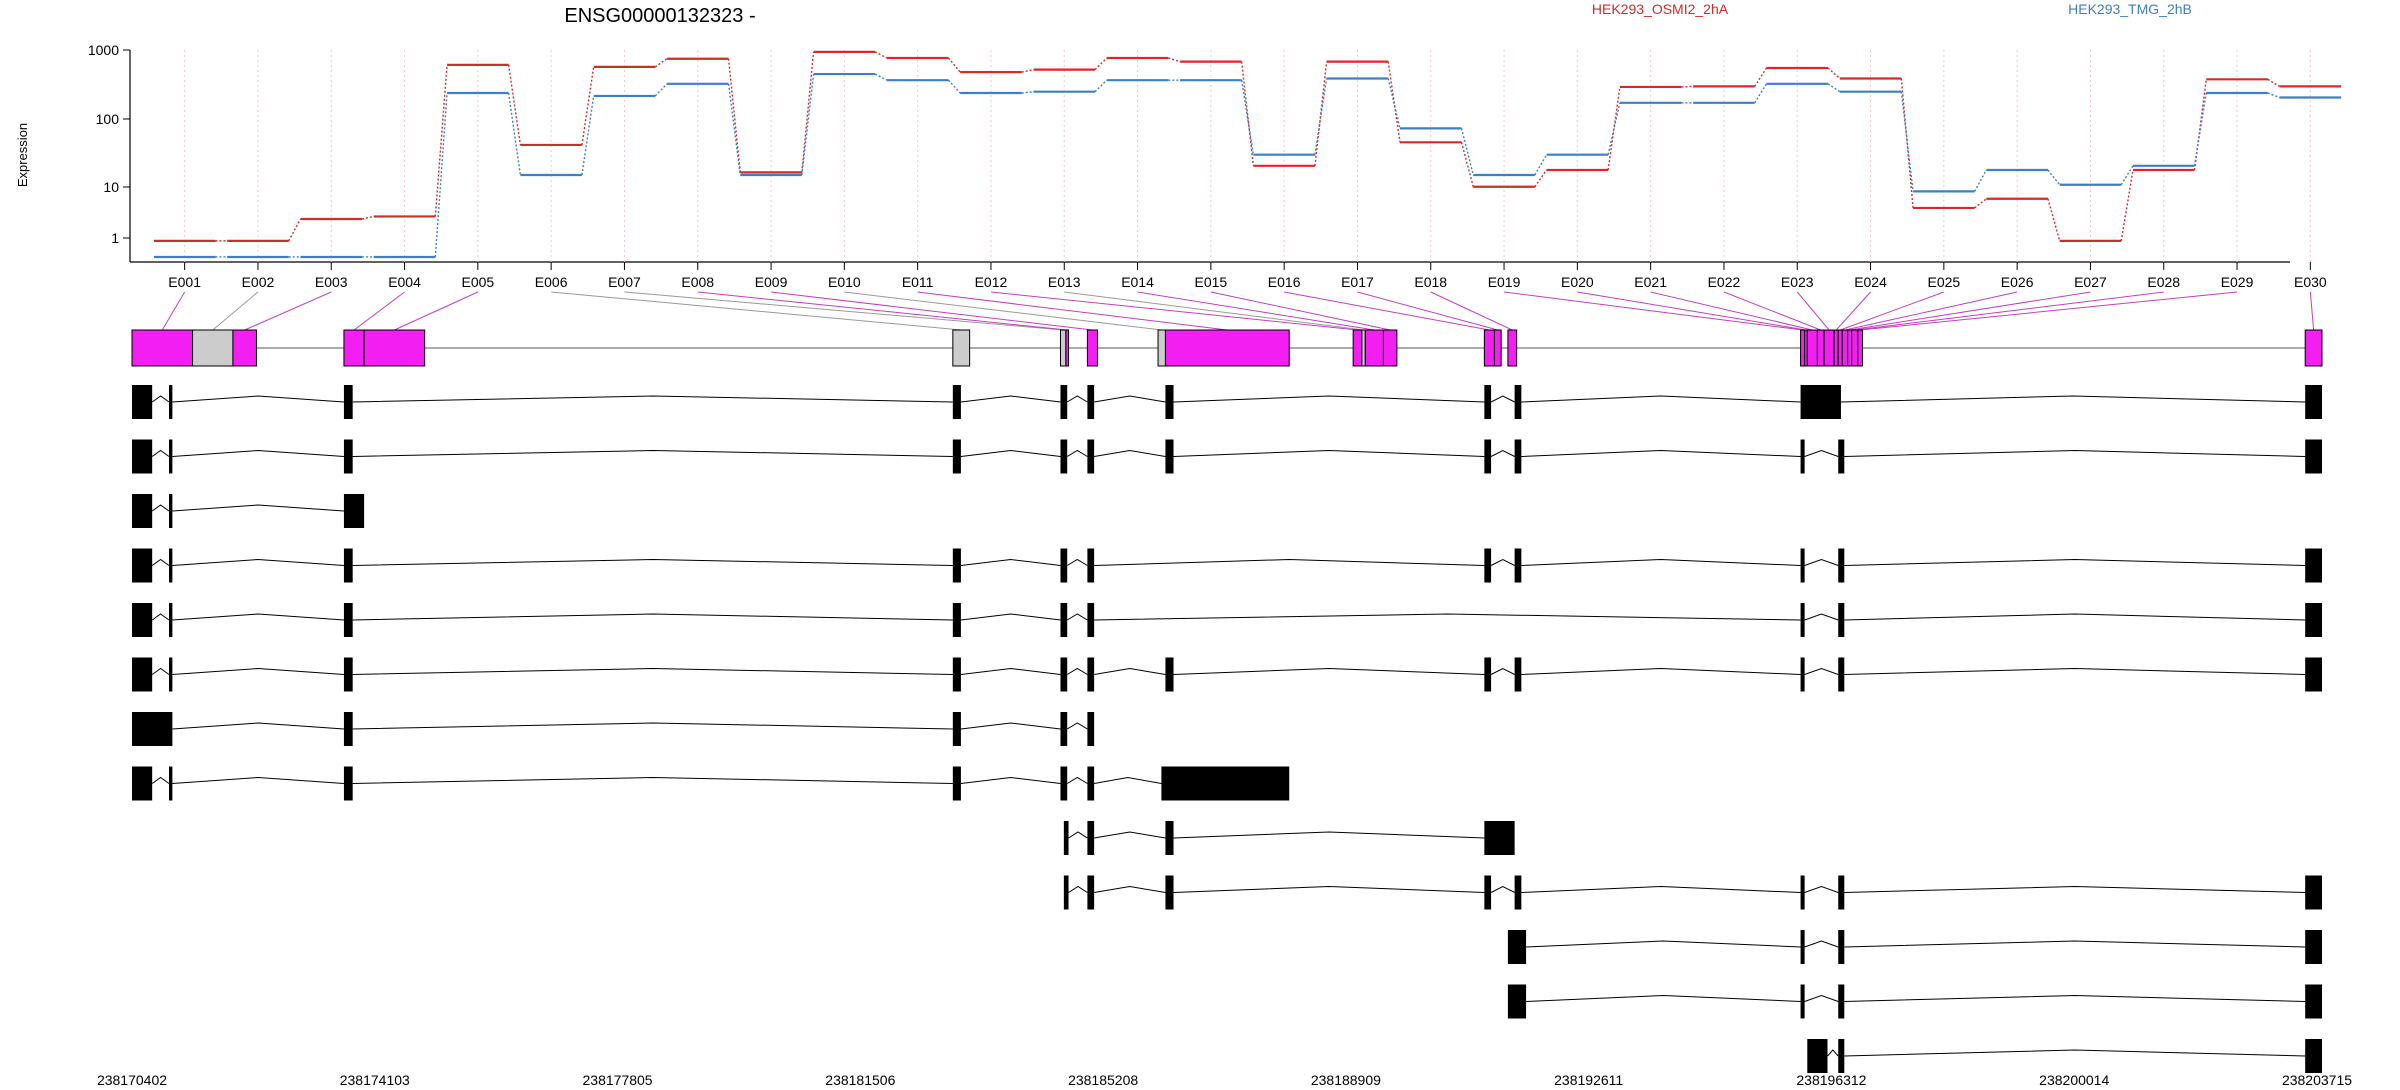  I want to click on series-1-connector-E029, so click(2273, 82).